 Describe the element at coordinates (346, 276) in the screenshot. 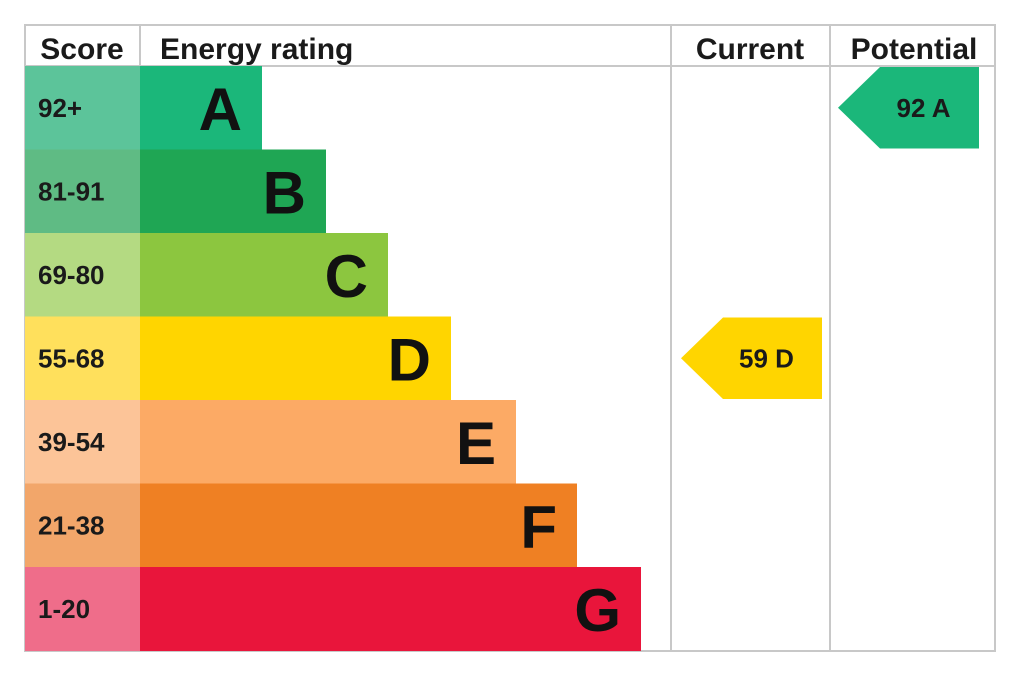

I see `band-letter-c: C` at that location.